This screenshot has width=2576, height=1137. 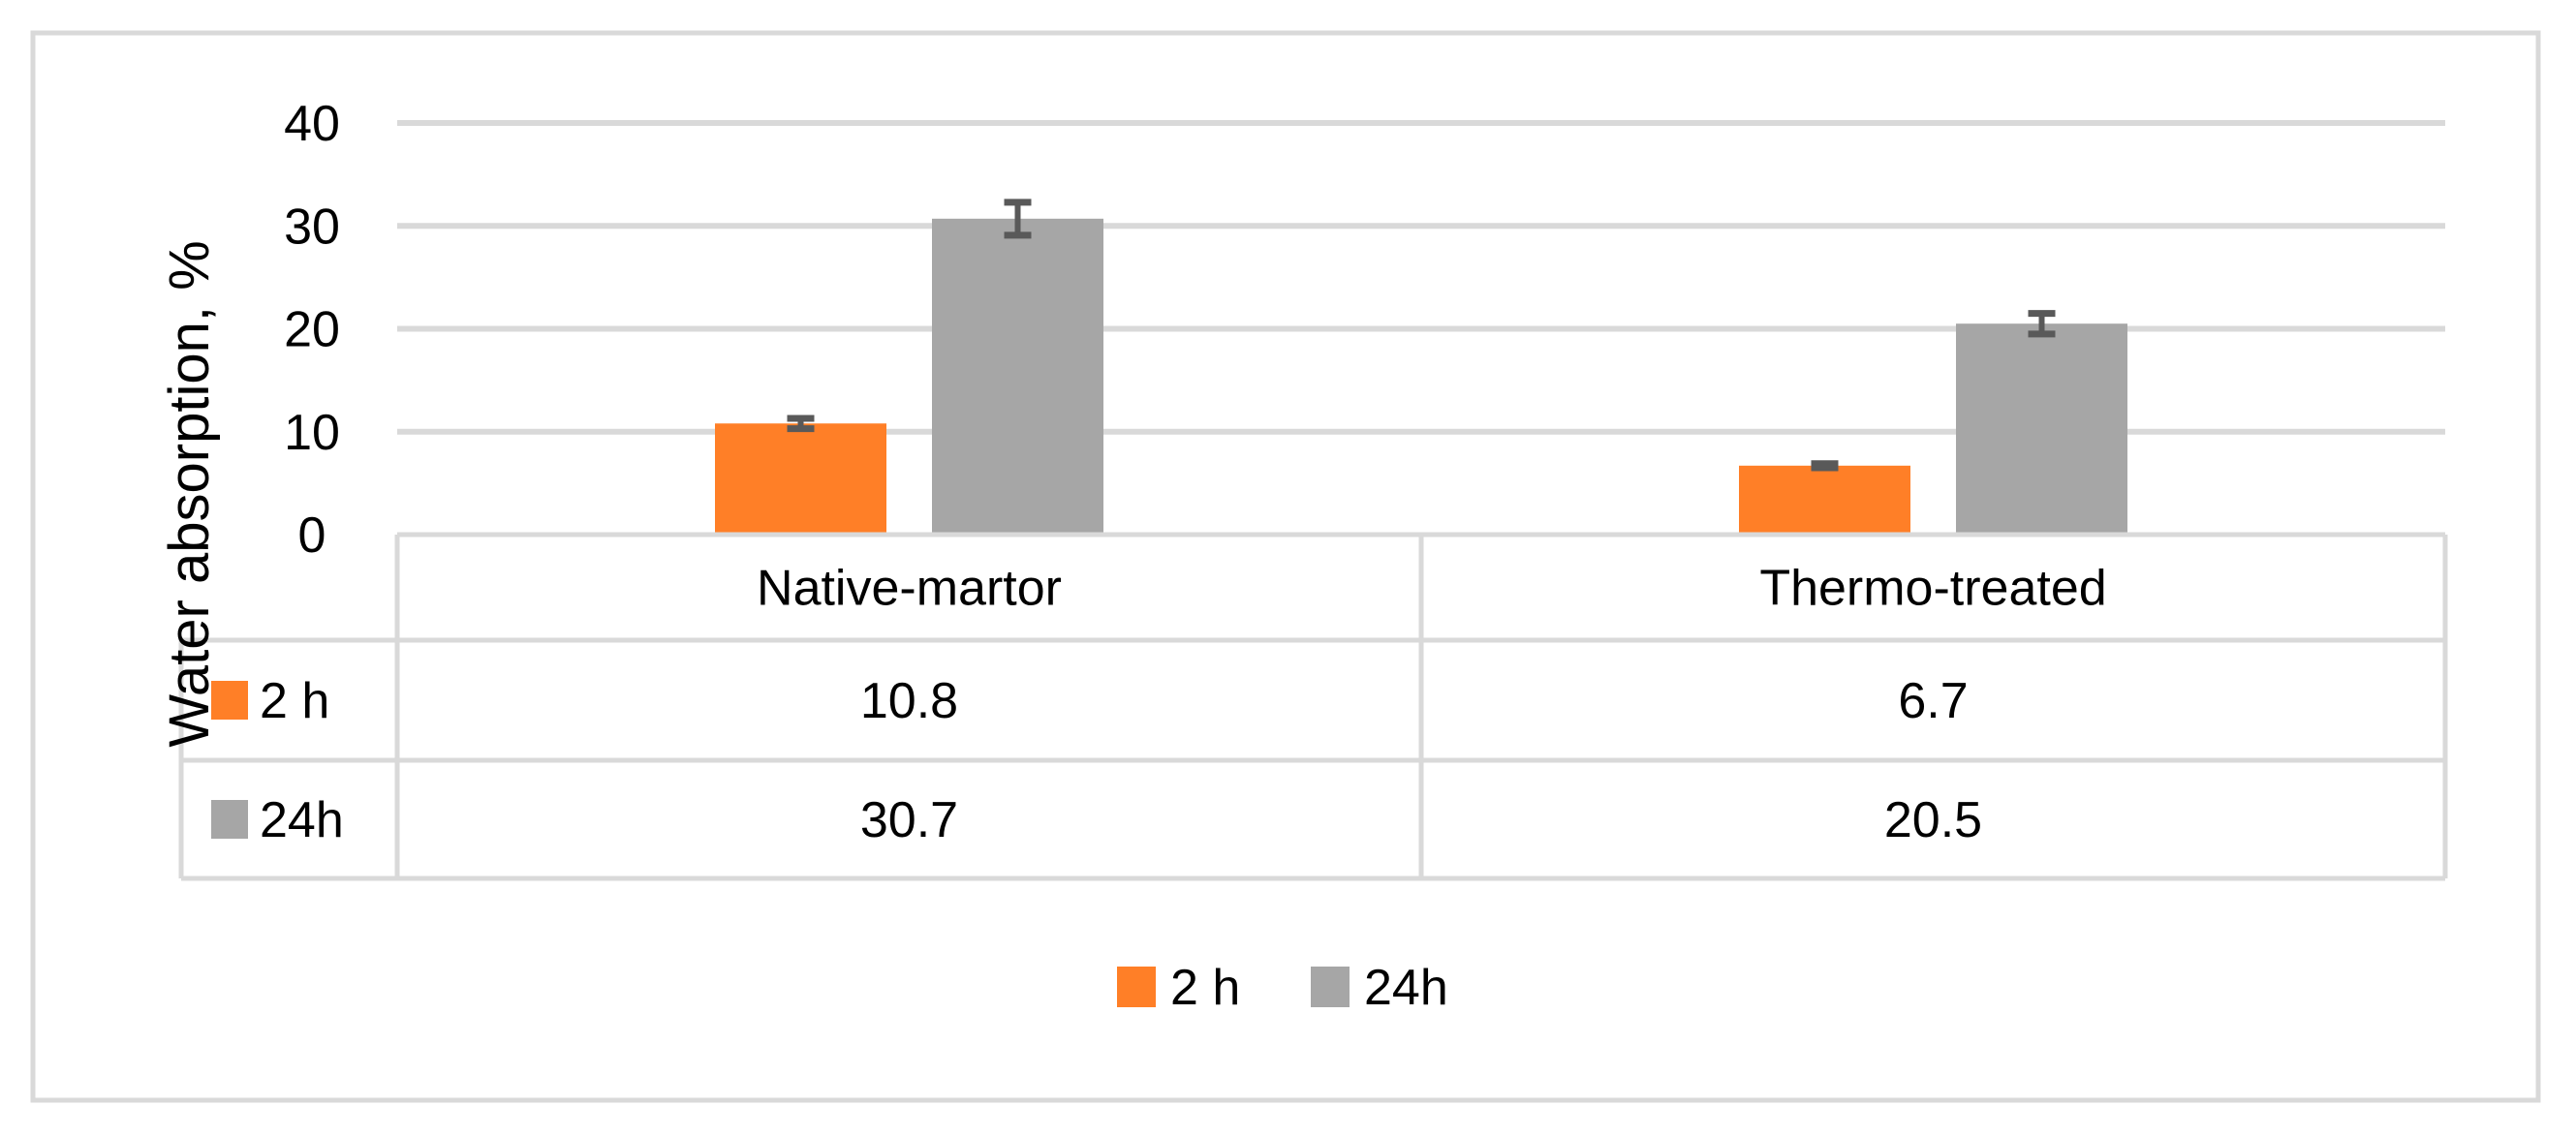 I want to click on category-label: Native-martor, so click(x=909, y=589).